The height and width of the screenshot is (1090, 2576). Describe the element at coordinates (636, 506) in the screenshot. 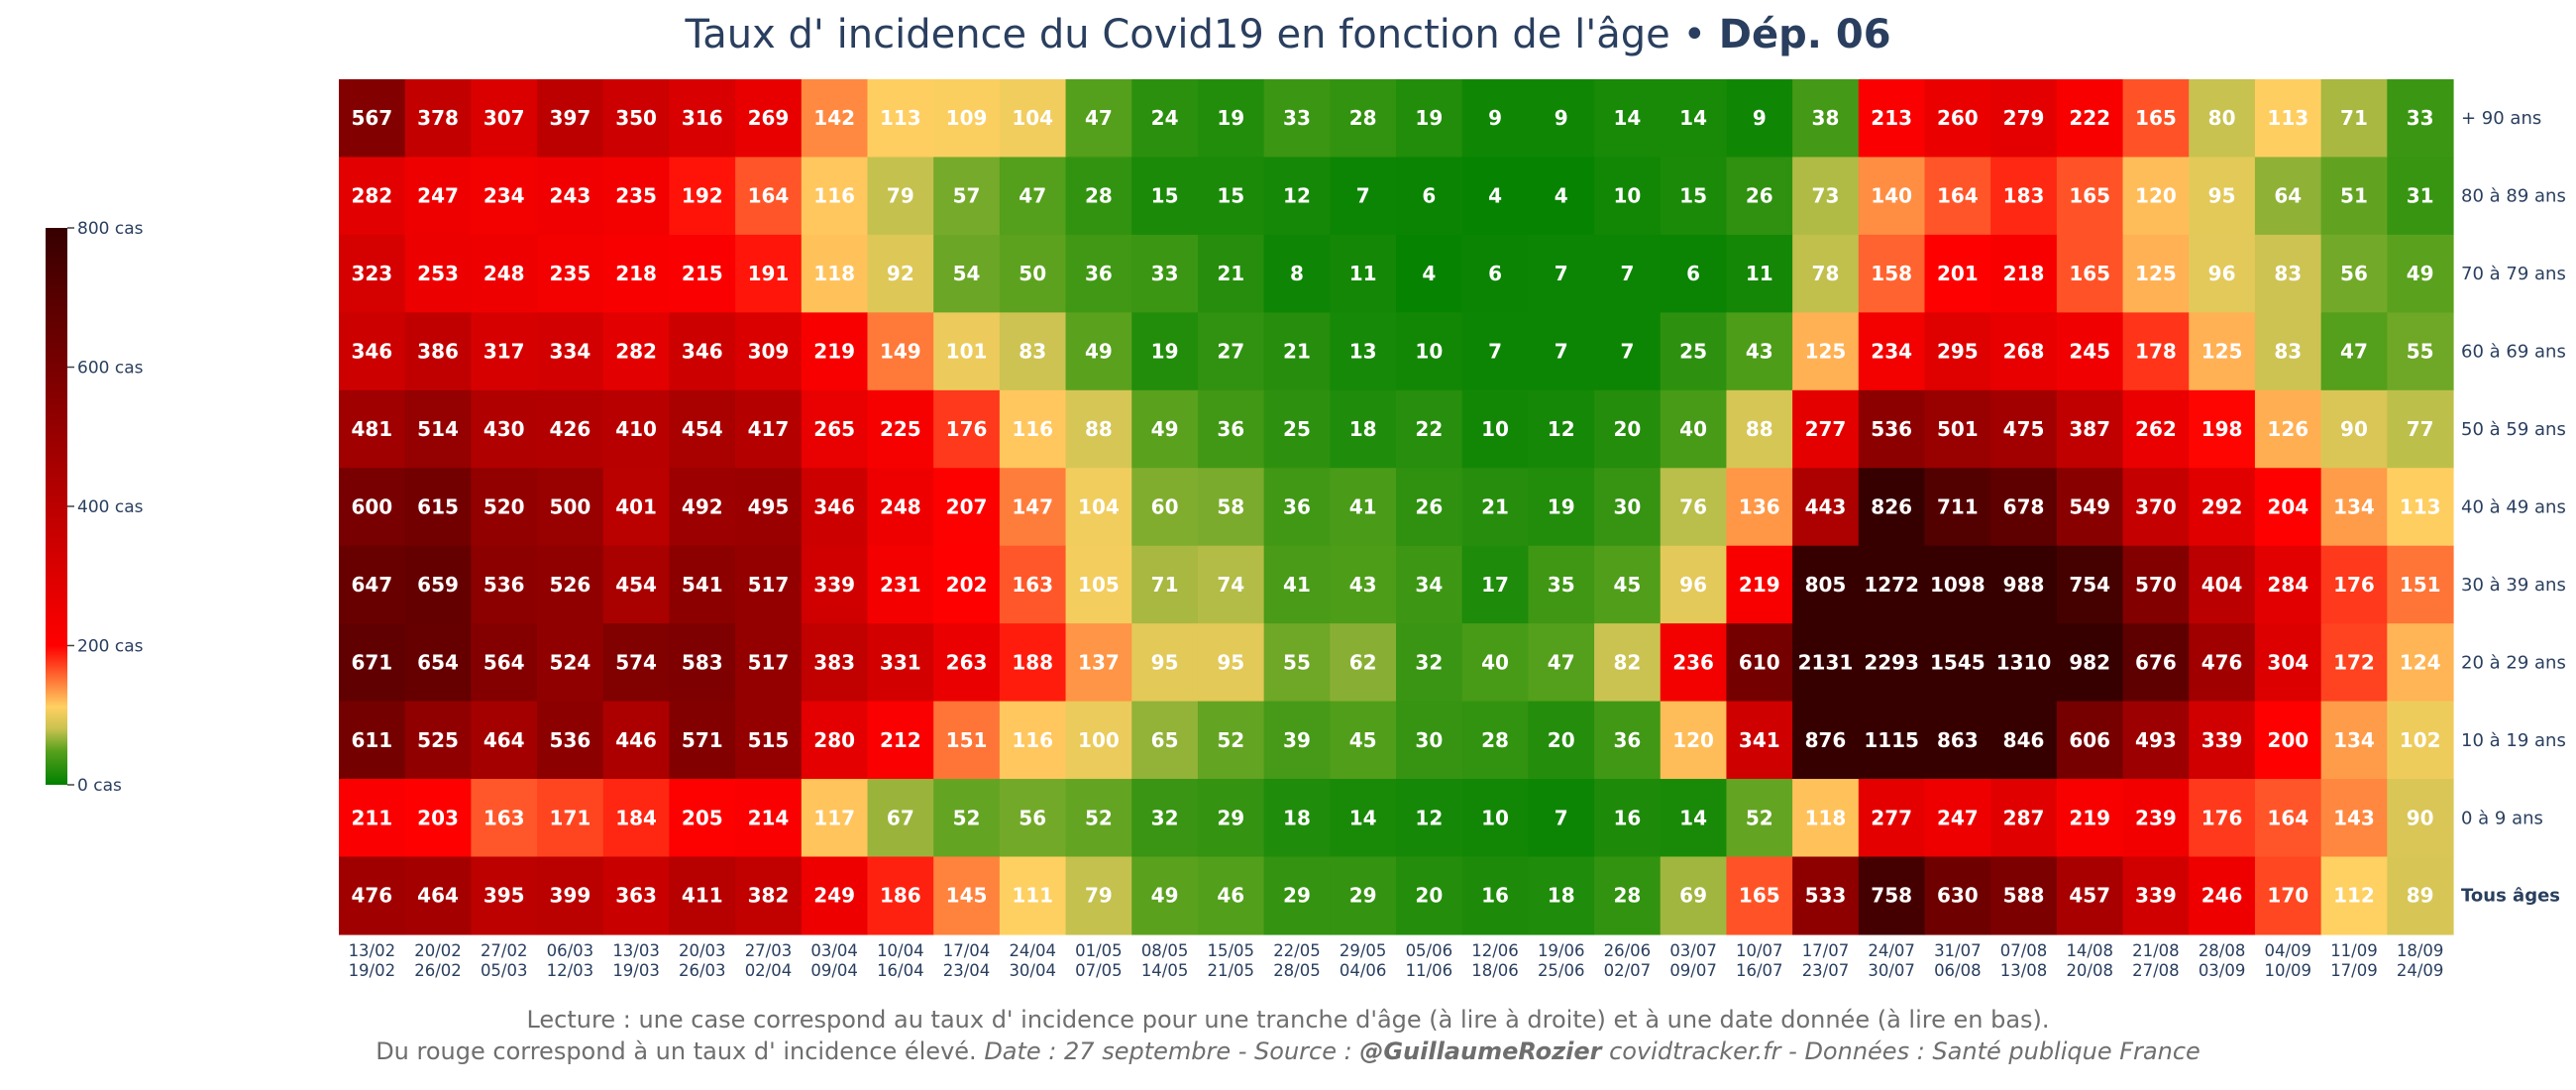

I see `cell-value-label: 401` at that location.